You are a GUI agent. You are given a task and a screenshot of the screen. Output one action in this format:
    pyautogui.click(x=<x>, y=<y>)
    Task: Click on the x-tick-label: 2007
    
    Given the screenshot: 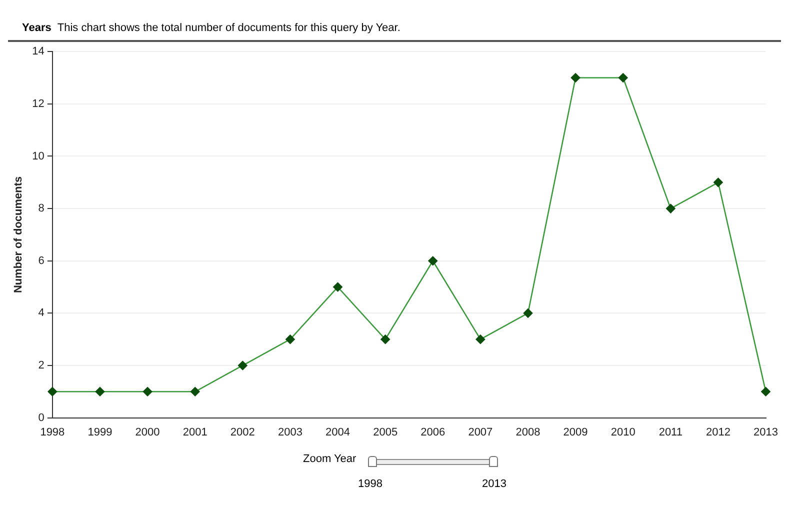 What is the action you would take?
    pyautogui.click(x=480, y=432)
    